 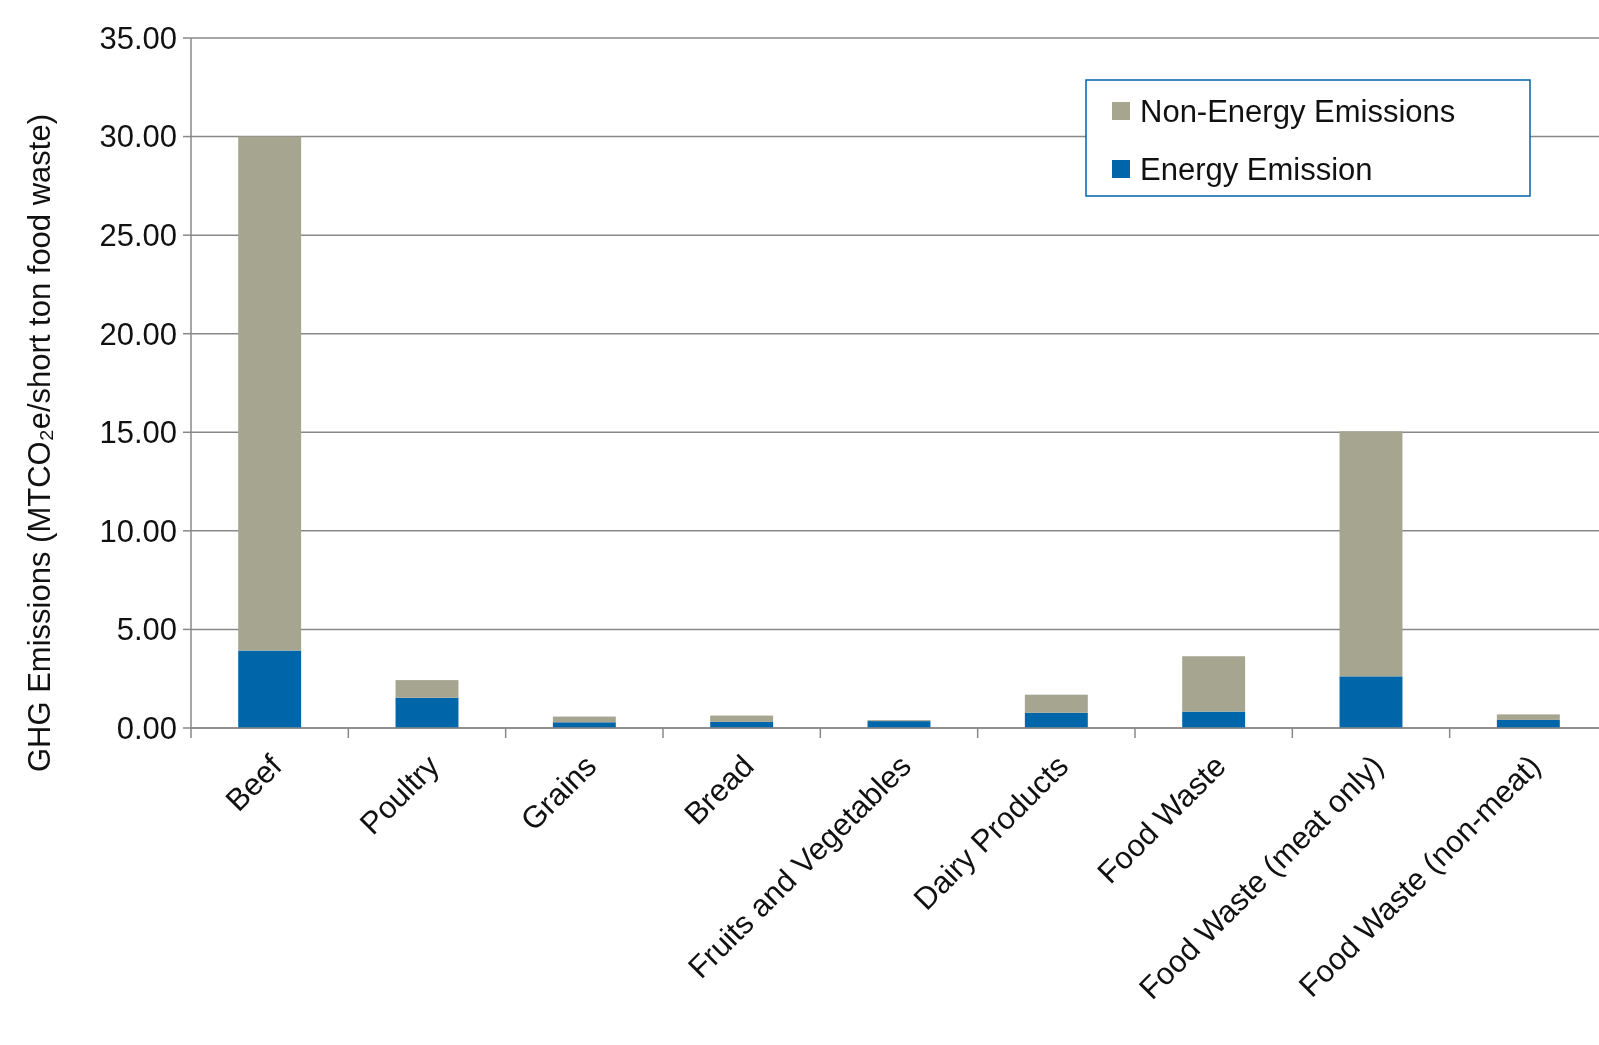 I want to click on y-tick-label: 0.00, so click(x=146, y=728).